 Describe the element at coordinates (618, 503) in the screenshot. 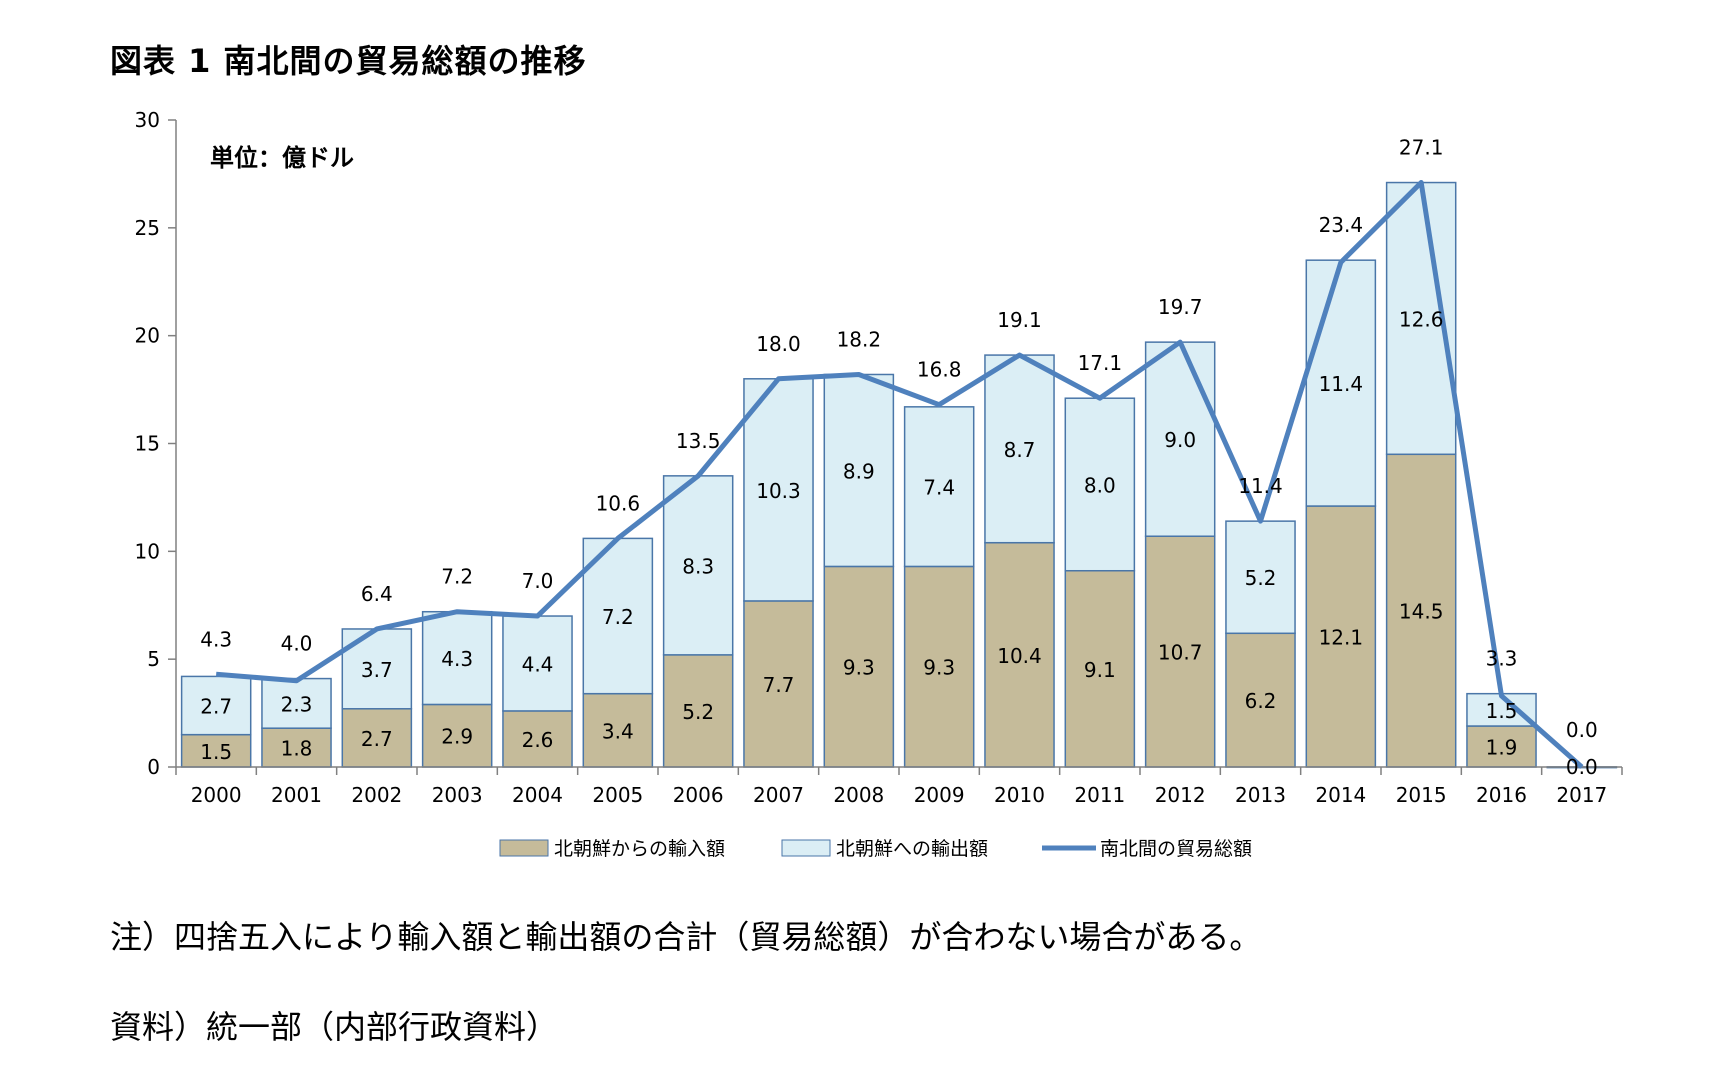

I see `total-value-label: 10.6` at that location.